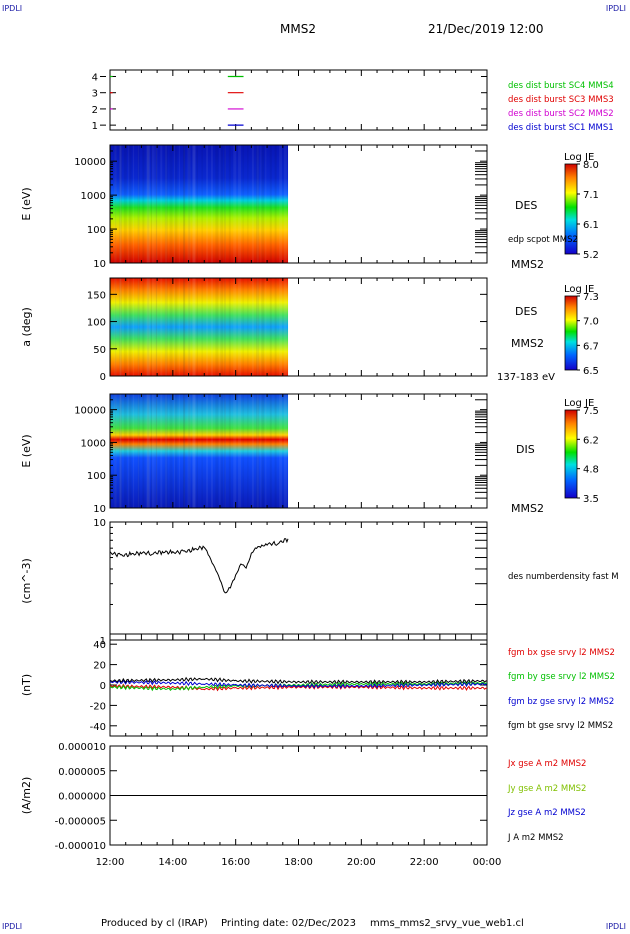  I want to click on colorbar-tick-label: 3.5, so click(591, 499).